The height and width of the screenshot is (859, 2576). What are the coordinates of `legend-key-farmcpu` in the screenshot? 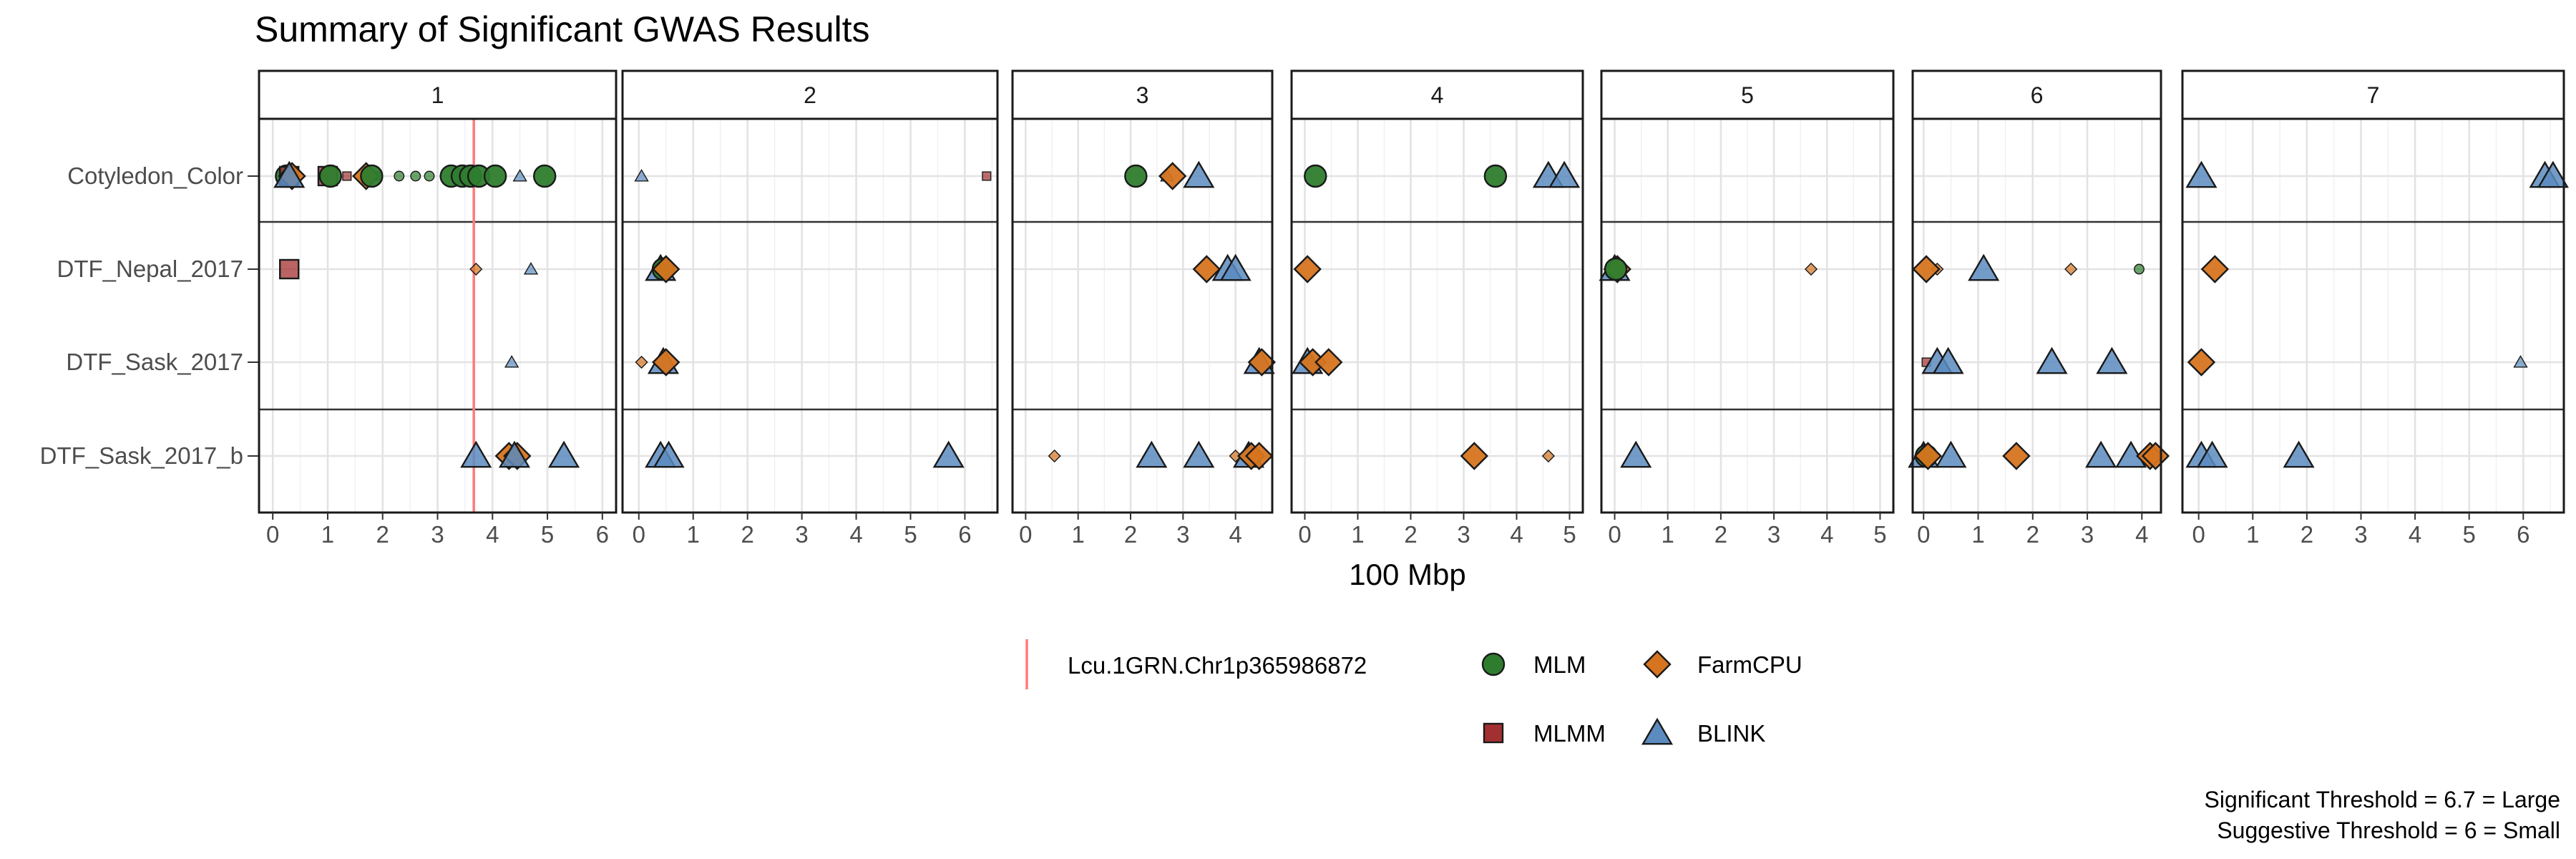 It's located at (1657, 664).